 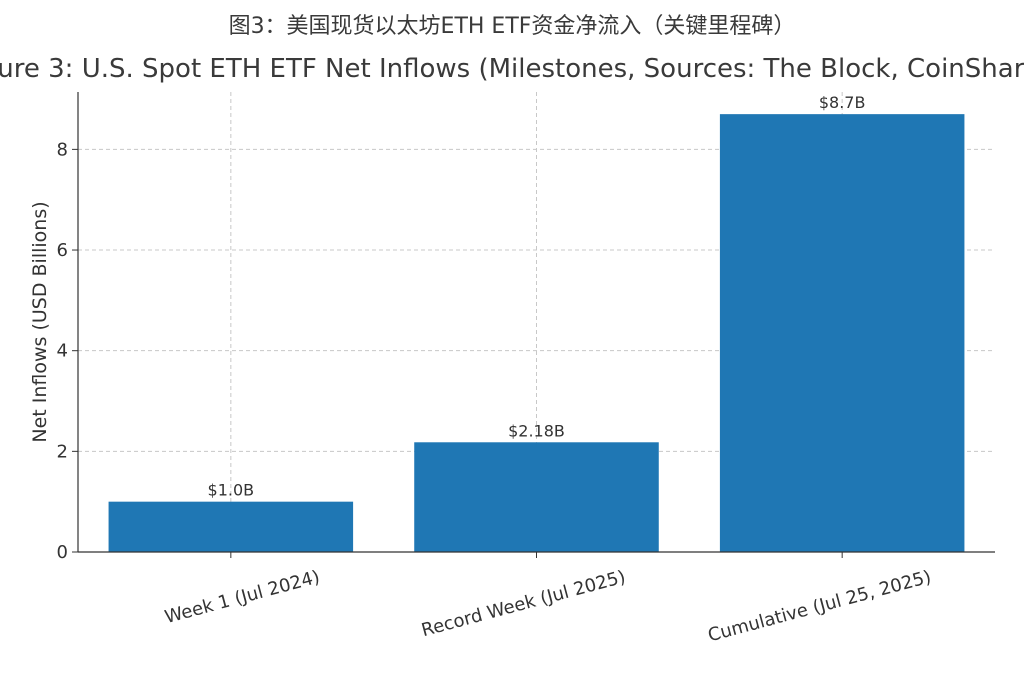 What do you see at coordinates (243, 598) in the screenshot?
I see `x-tick-label: Week 1 (Jul 2024)` at bounding box center [243, 598].